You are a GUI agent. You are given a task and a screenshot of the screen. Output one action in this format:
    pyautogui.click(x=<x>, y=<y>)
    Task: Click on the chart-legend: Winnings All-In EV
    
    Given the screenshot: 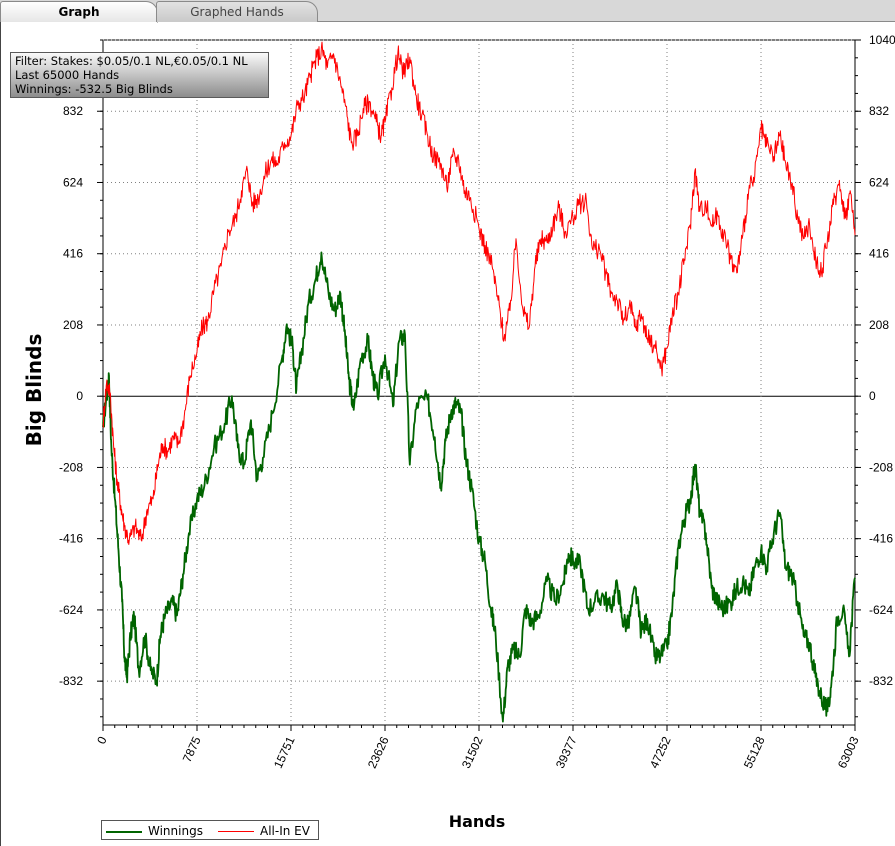 What is the action you would take?
    pyautogui.click(x=210, y=830)
    